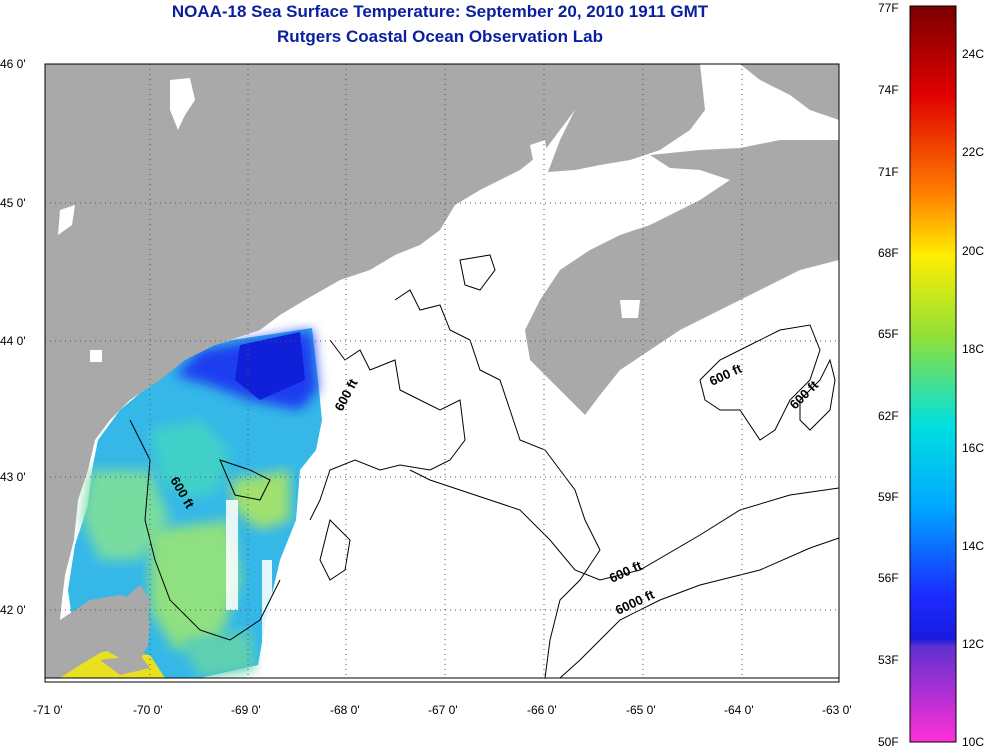 Image resolution: width=992 pixels, height=754 pixels. I want to click on colorbar-fahrenheit-labels: 77F 74F 71F 68F 65F 62F 59F 56F 53F 50F, so click(888, 375).